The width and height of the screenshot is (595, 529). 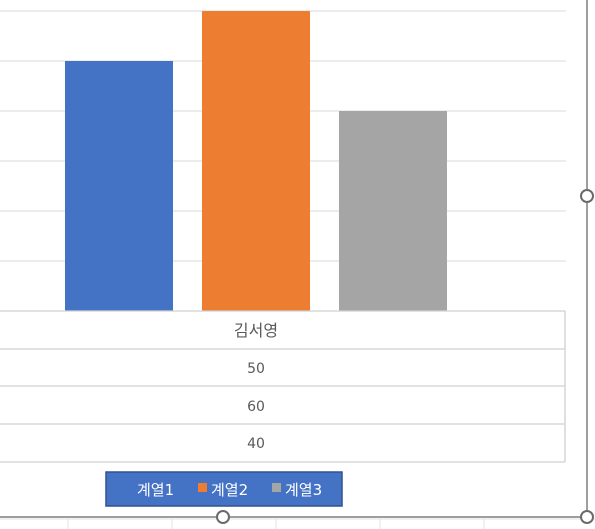 What do you see at coordinates (229, 490) in the screenshot?
I see `legend-label-series2: 계열2` at bounding box center [229, 490].